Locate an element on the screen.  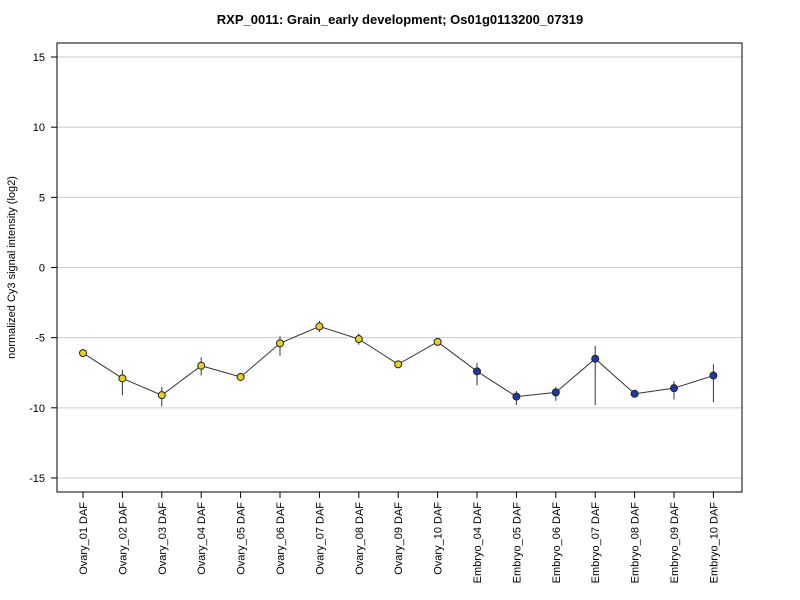
x-tick-label: Ovary_01 DAF is located at coordinates (84, 538).